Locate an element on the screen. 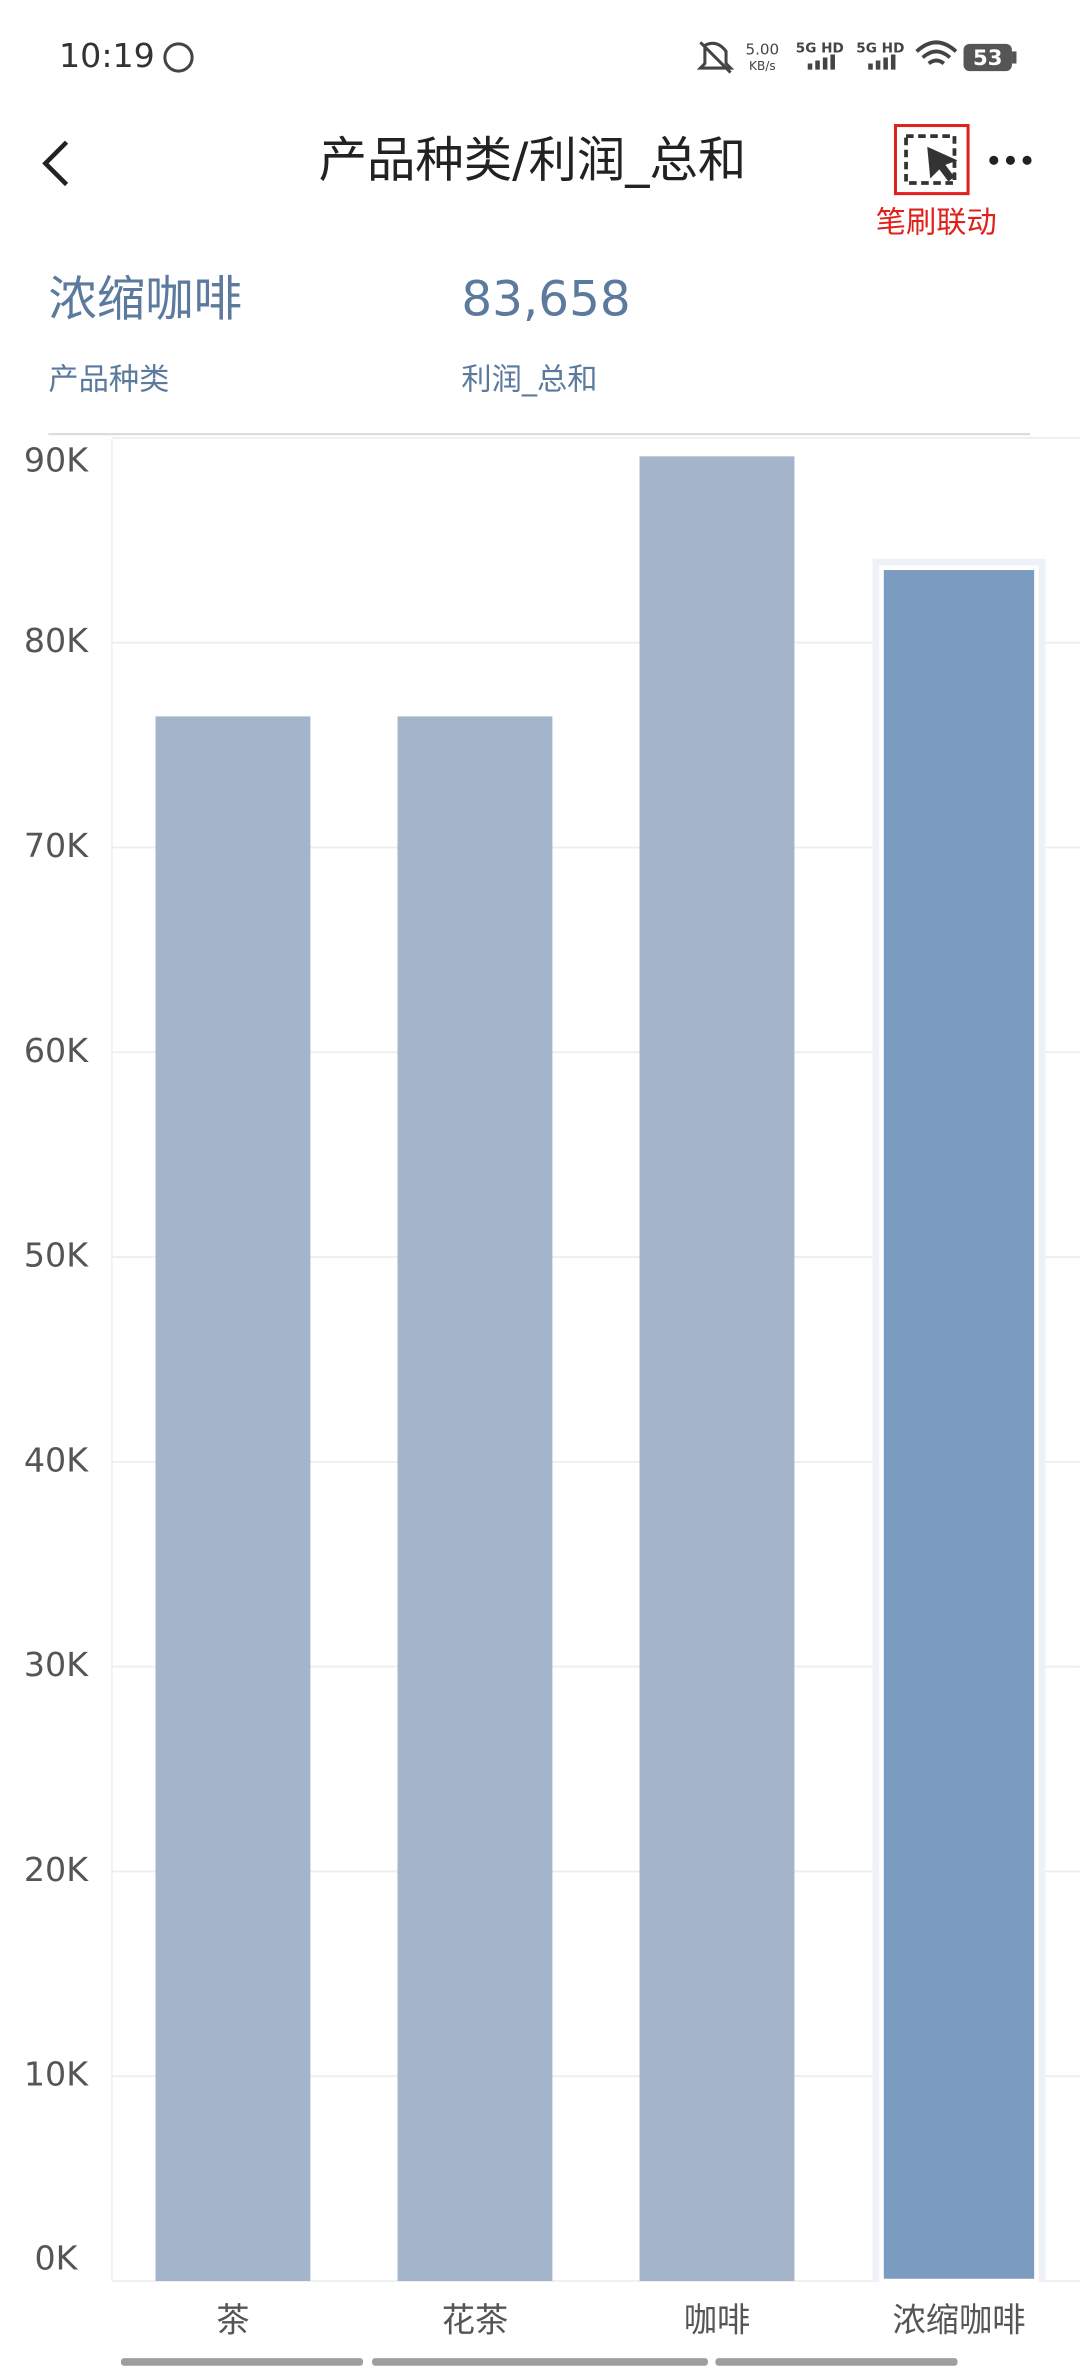 The width and height of the screenshot is (1080, 2376). value-field: 利润_总和 is located at coordinates (529, 380).